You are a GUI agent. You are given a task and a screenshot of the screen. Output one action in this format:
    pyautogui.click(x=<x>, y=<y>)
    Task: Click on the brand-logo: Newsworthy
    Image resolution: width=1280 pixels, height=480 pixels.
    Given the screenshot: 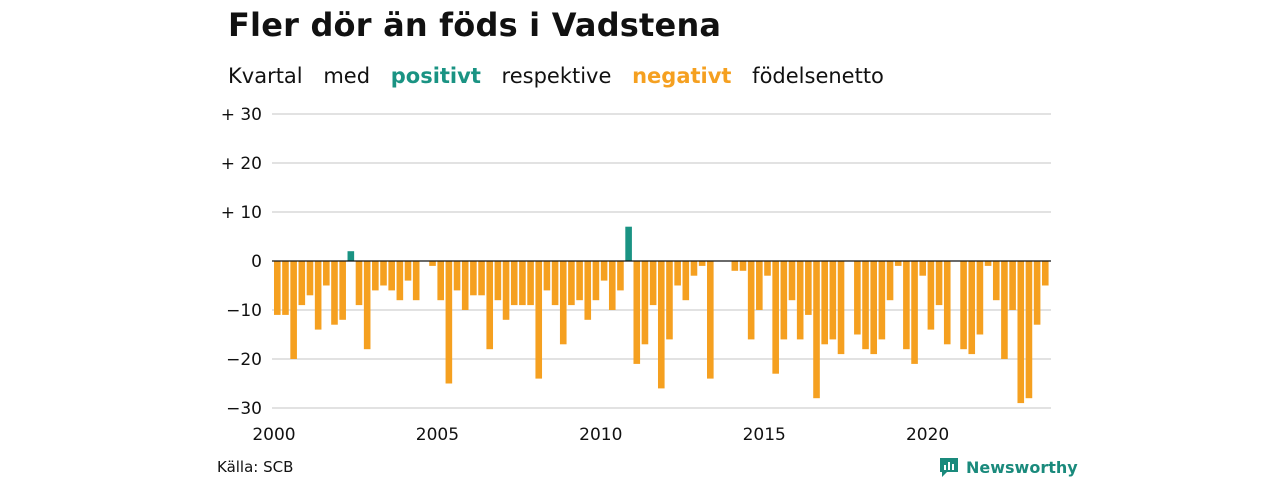 What is the action you would take?
    pyautogui.click(x=1008, y=467)
    